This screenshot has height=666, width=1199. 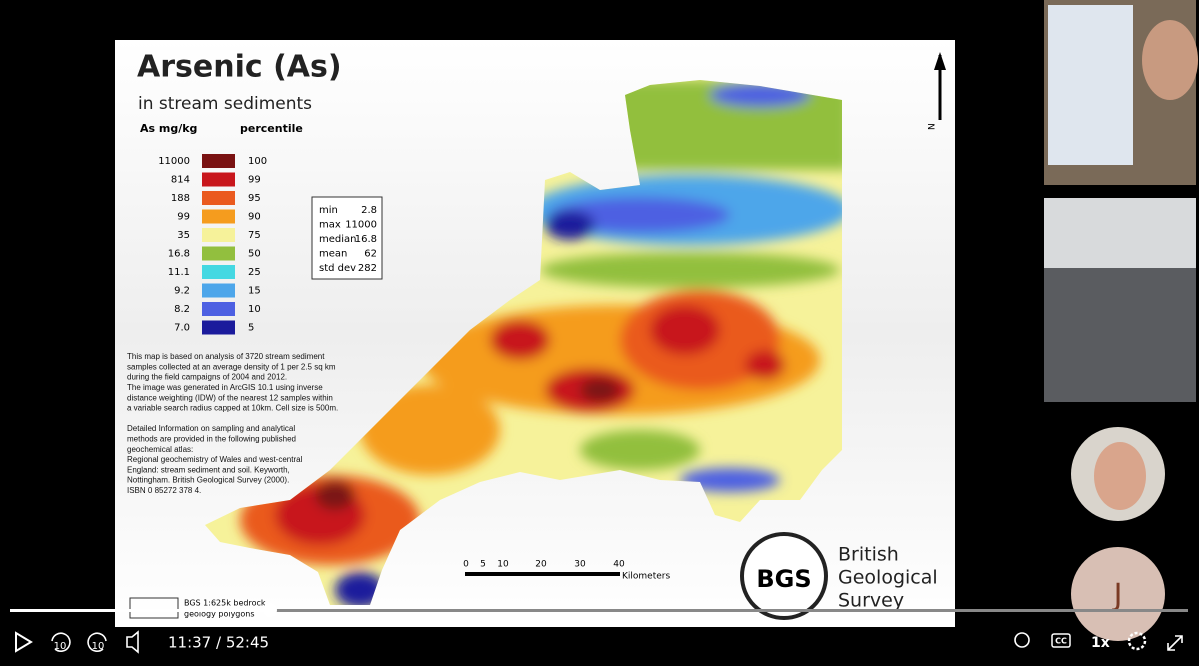 What do you see at coordinates (337, 268) in the screenshot?
I see `stat-name: std dev` at bounding box center [337, 268].